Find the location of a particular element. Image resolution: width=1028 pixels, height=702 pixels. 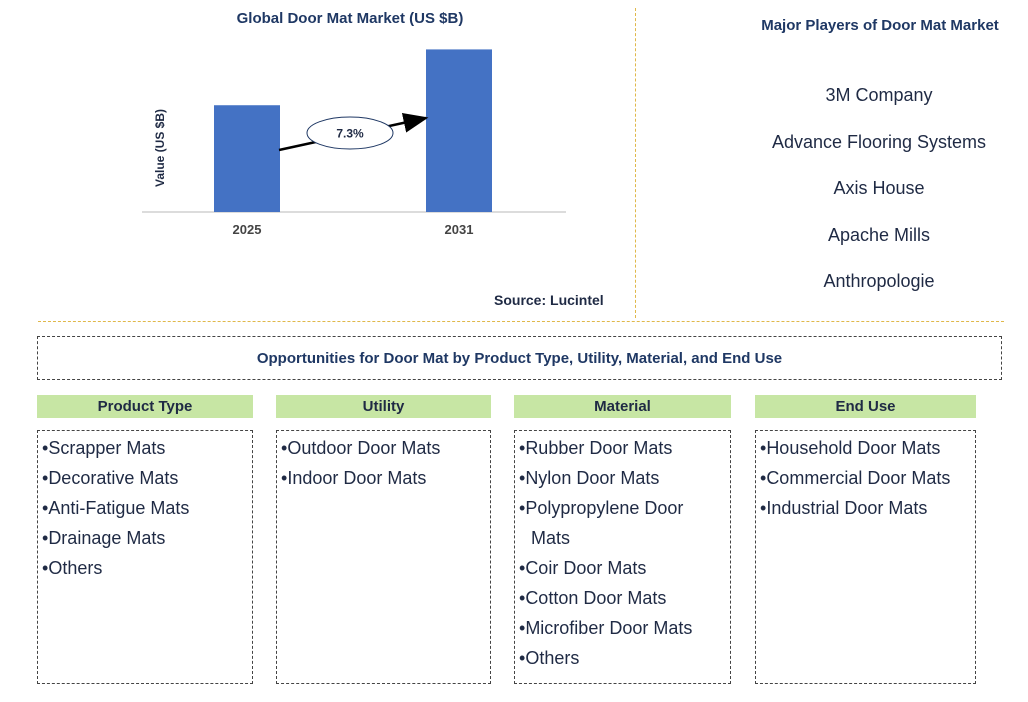

player-item: Advance Flooring Systems is located at coordinates (879, 141).